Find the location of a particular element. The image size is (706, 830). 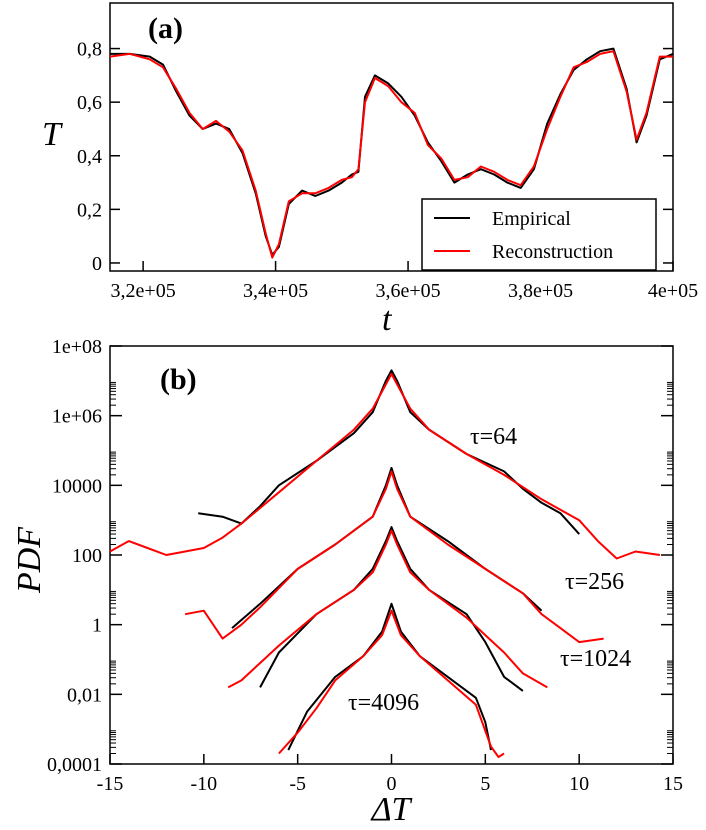

panel-a-x-axis-title: t is located at coordinates (387, 319).